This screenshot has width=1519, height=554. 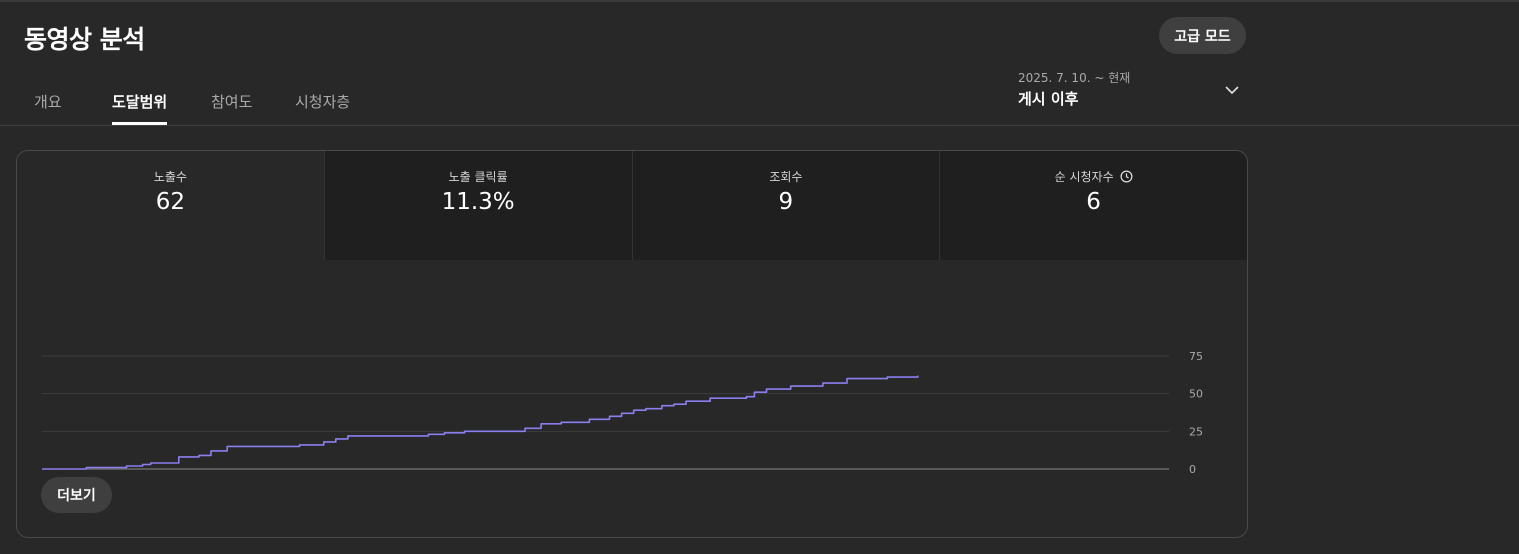 I want to click on y-tick-label: 75, so click(x=1196, y=356).